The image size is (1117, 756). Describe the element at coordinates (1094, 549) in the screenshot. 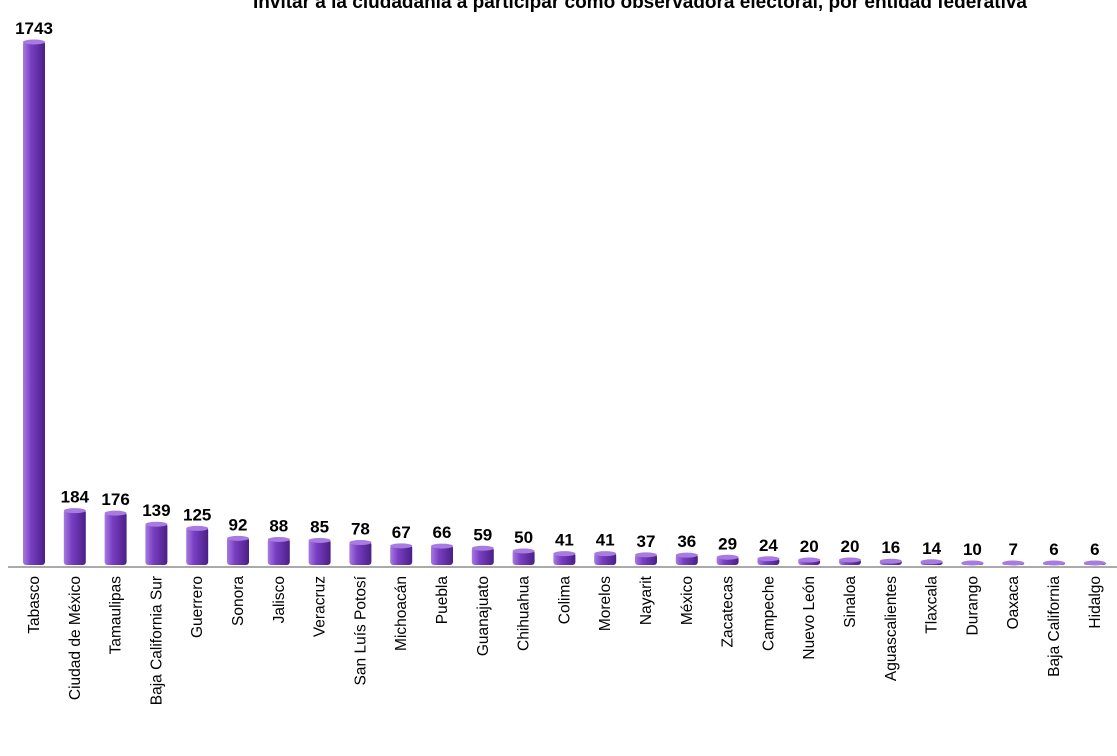

I see `value-label-26: 6` at that location.